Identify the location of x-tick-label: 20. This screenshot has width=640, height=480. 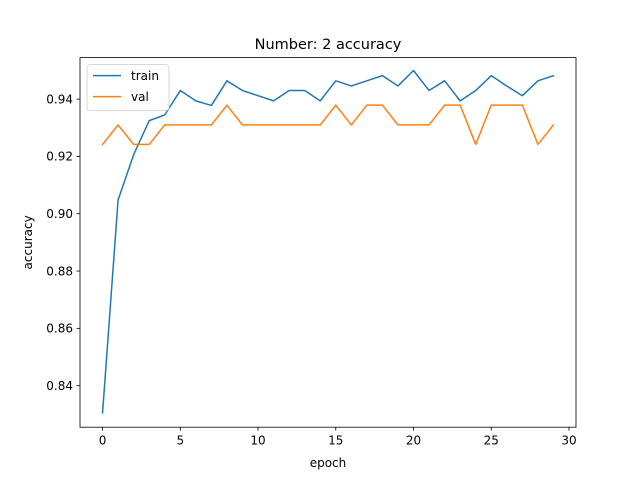
(413, 441).